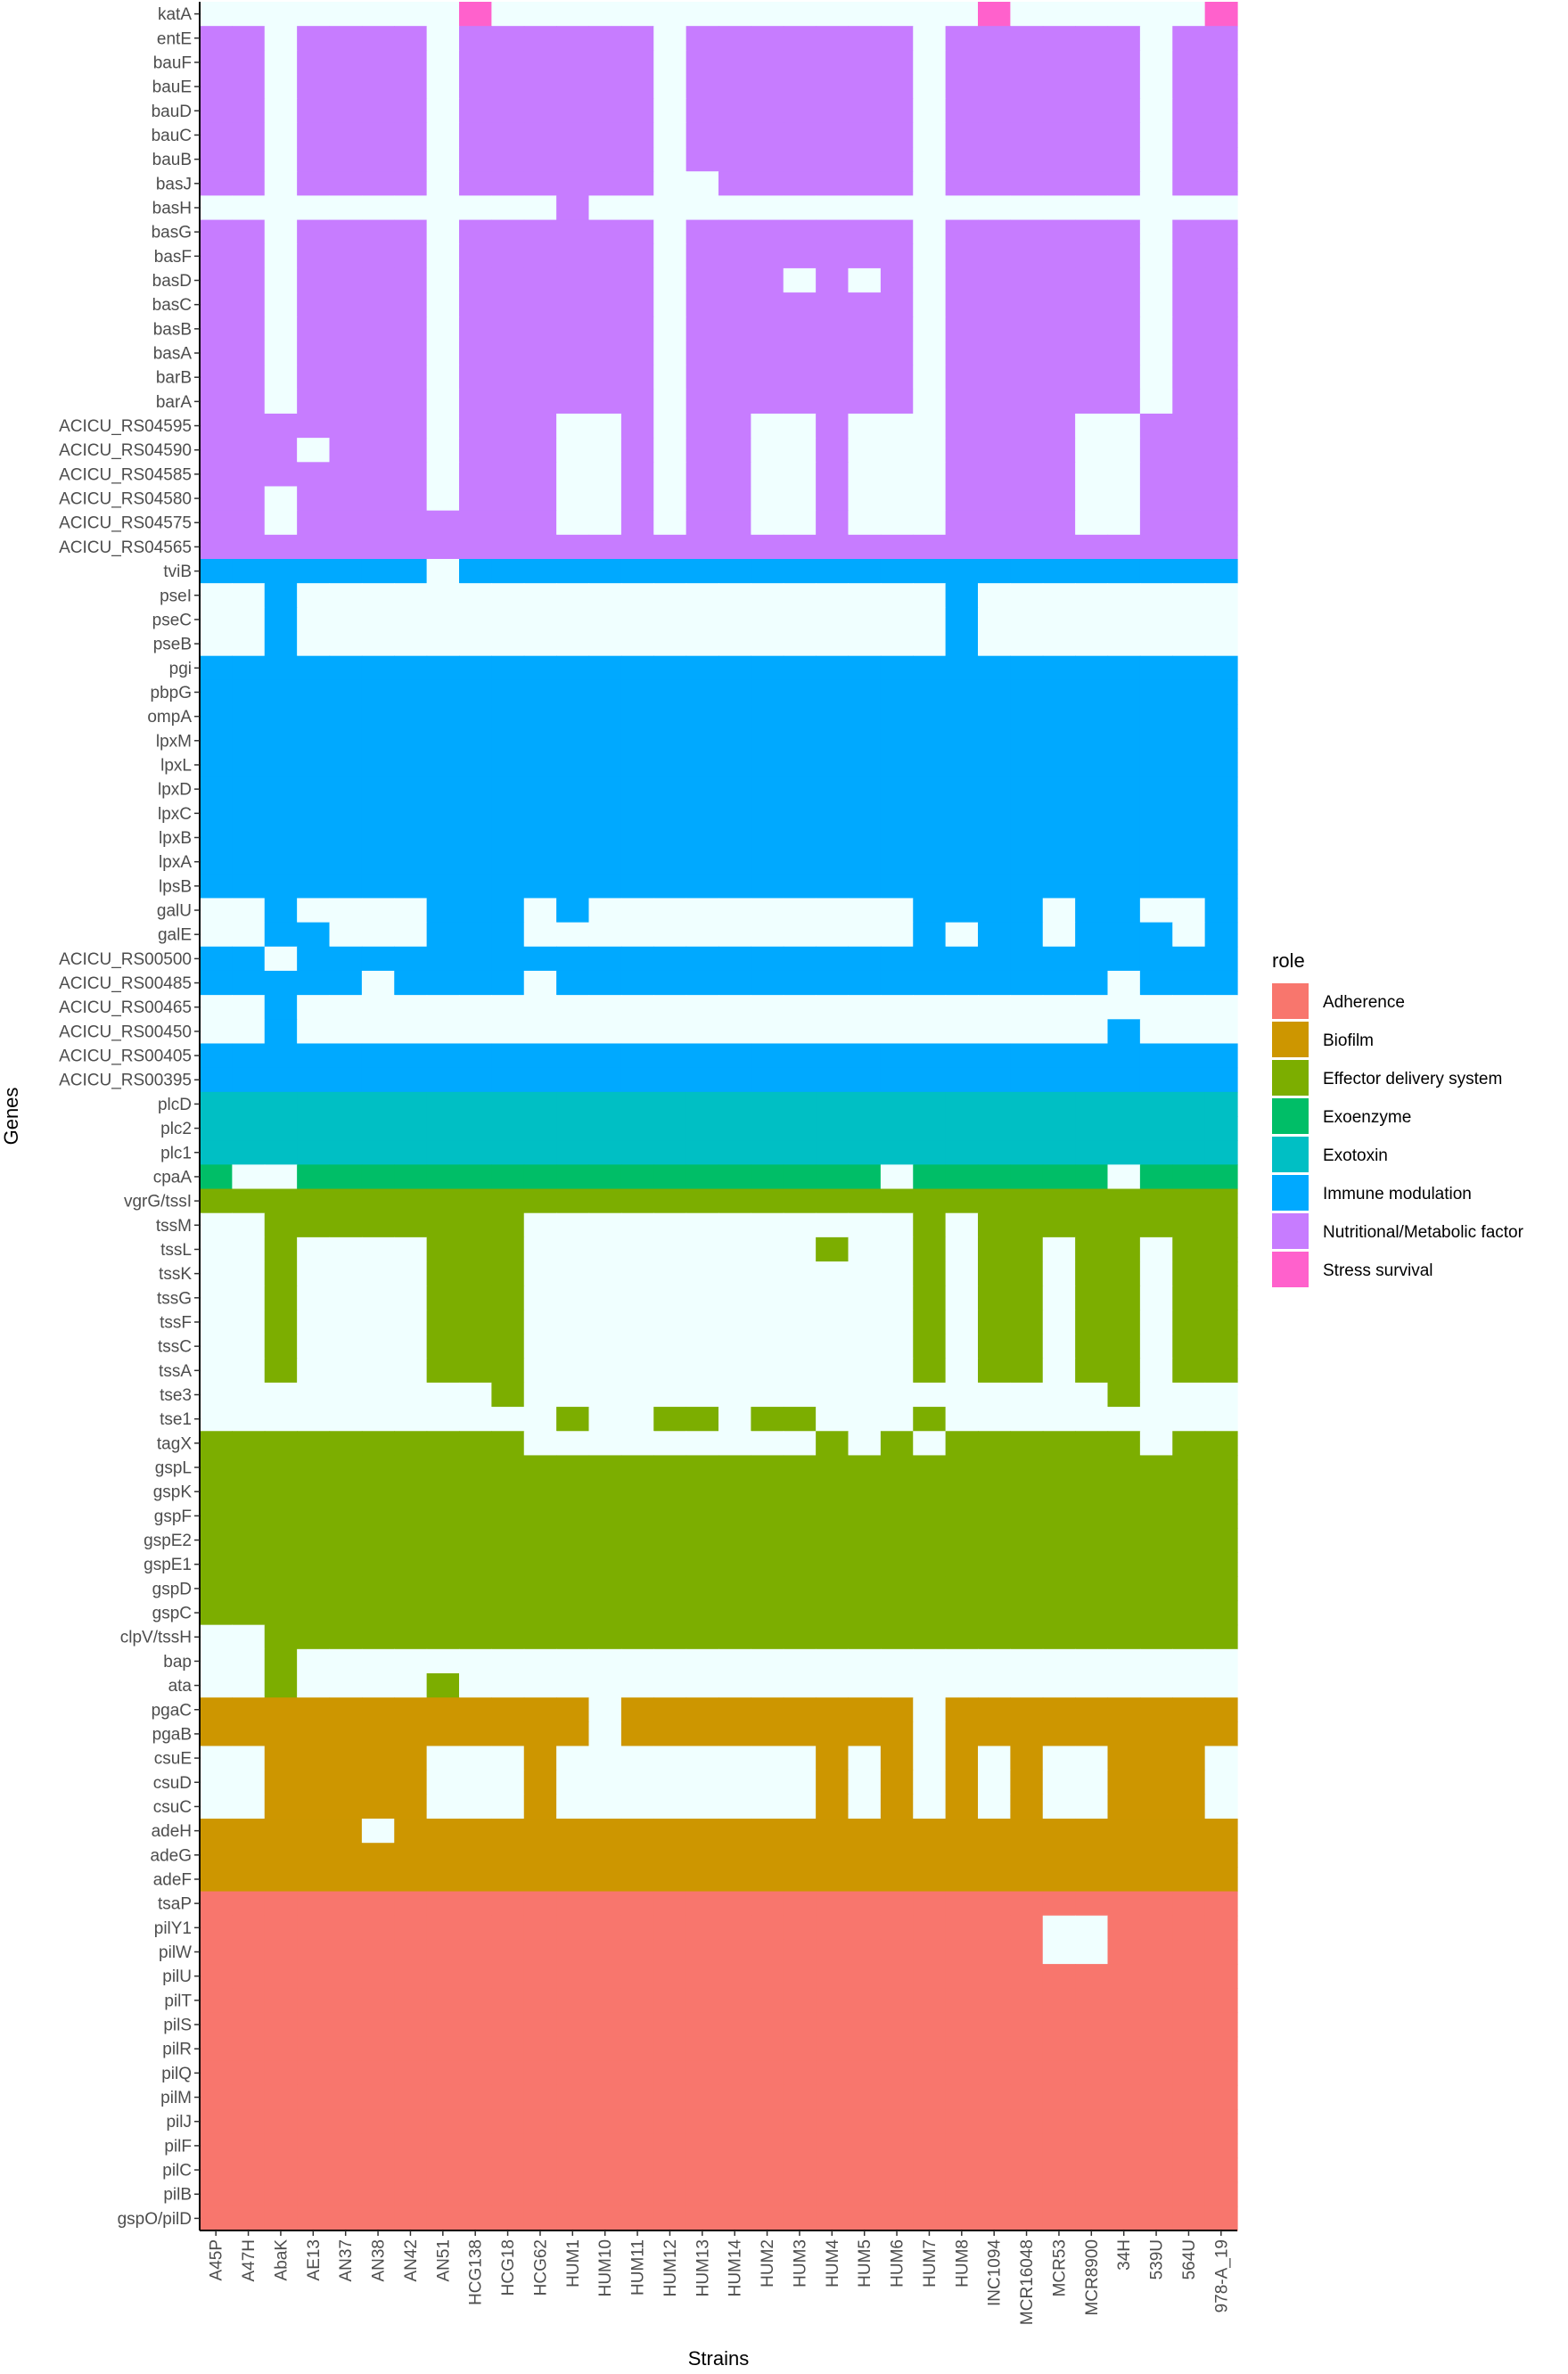  Describe the element at coordinates (176, 2074) in the screenshot. I see `y-tick-label: pilQ` at that location.